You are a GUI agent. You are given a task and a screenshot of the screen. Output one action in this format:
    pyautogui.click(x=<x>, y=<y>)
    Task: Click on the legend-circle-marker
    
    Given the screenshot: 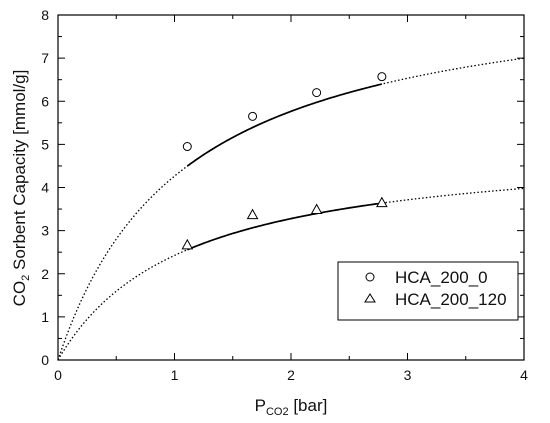 What is the action you would take?
    pyautogui.click(x=370, y=277)
    